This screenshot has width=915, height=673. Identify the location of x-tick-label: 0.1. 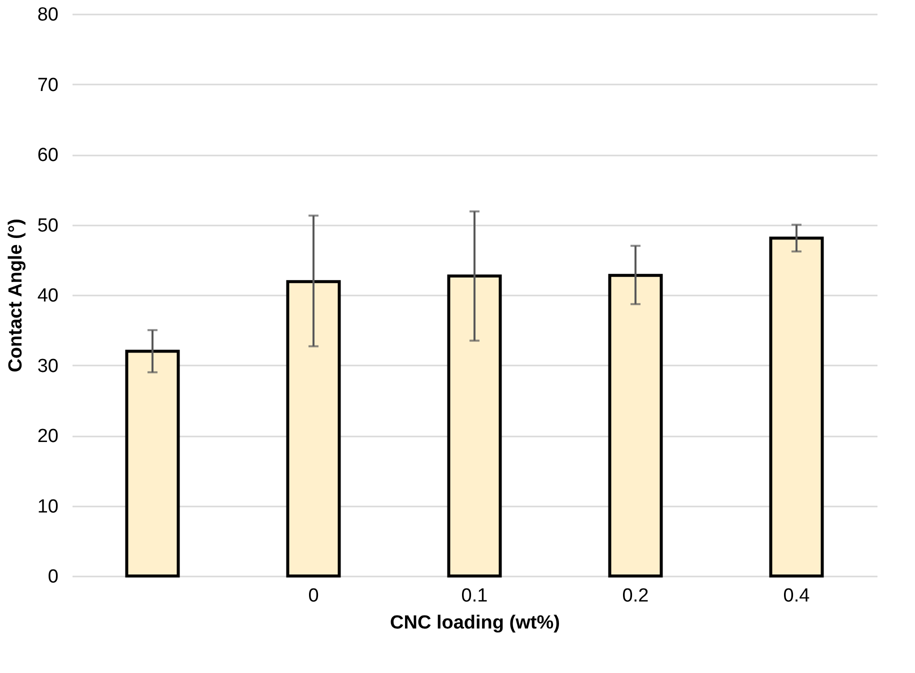
(474, 596).